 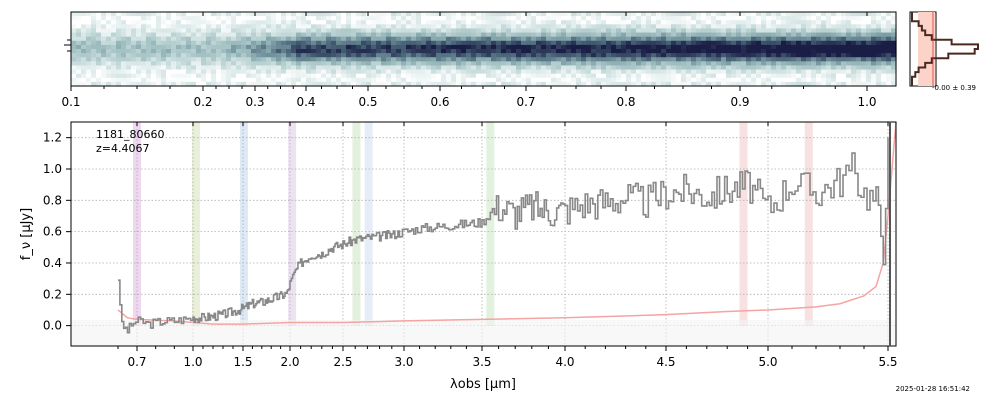 I want to click on y-tick-label: 1.2, so click(x=52, y=138).